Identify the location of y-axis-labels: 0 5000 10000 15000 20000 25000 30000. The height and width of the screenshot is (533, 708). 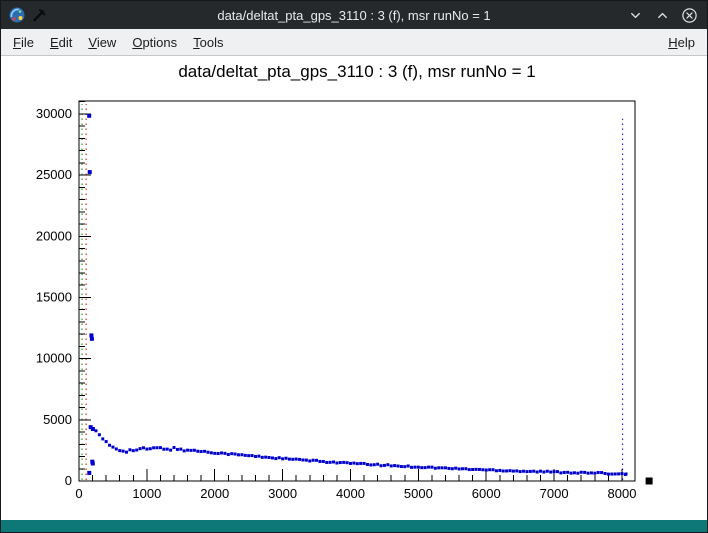
(54, 297).